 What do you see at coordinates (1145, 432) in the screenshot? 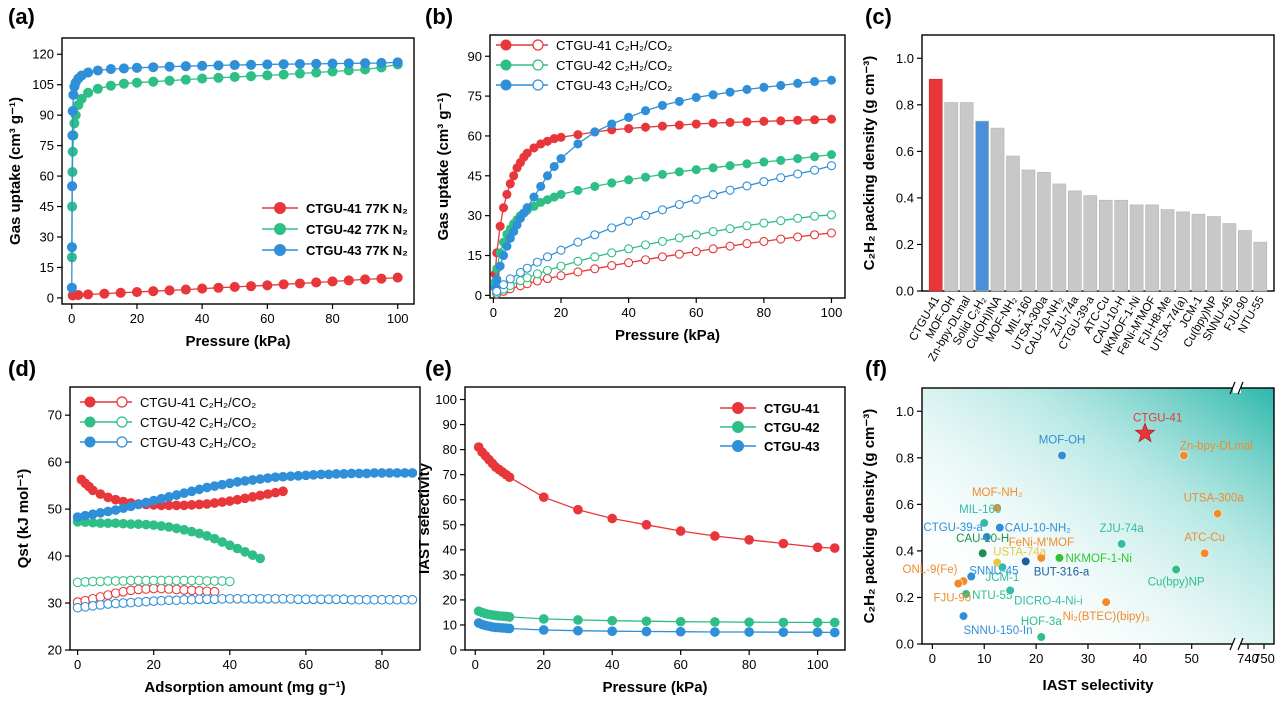
I see `data-point-star` at bounding box center [1145, 432].